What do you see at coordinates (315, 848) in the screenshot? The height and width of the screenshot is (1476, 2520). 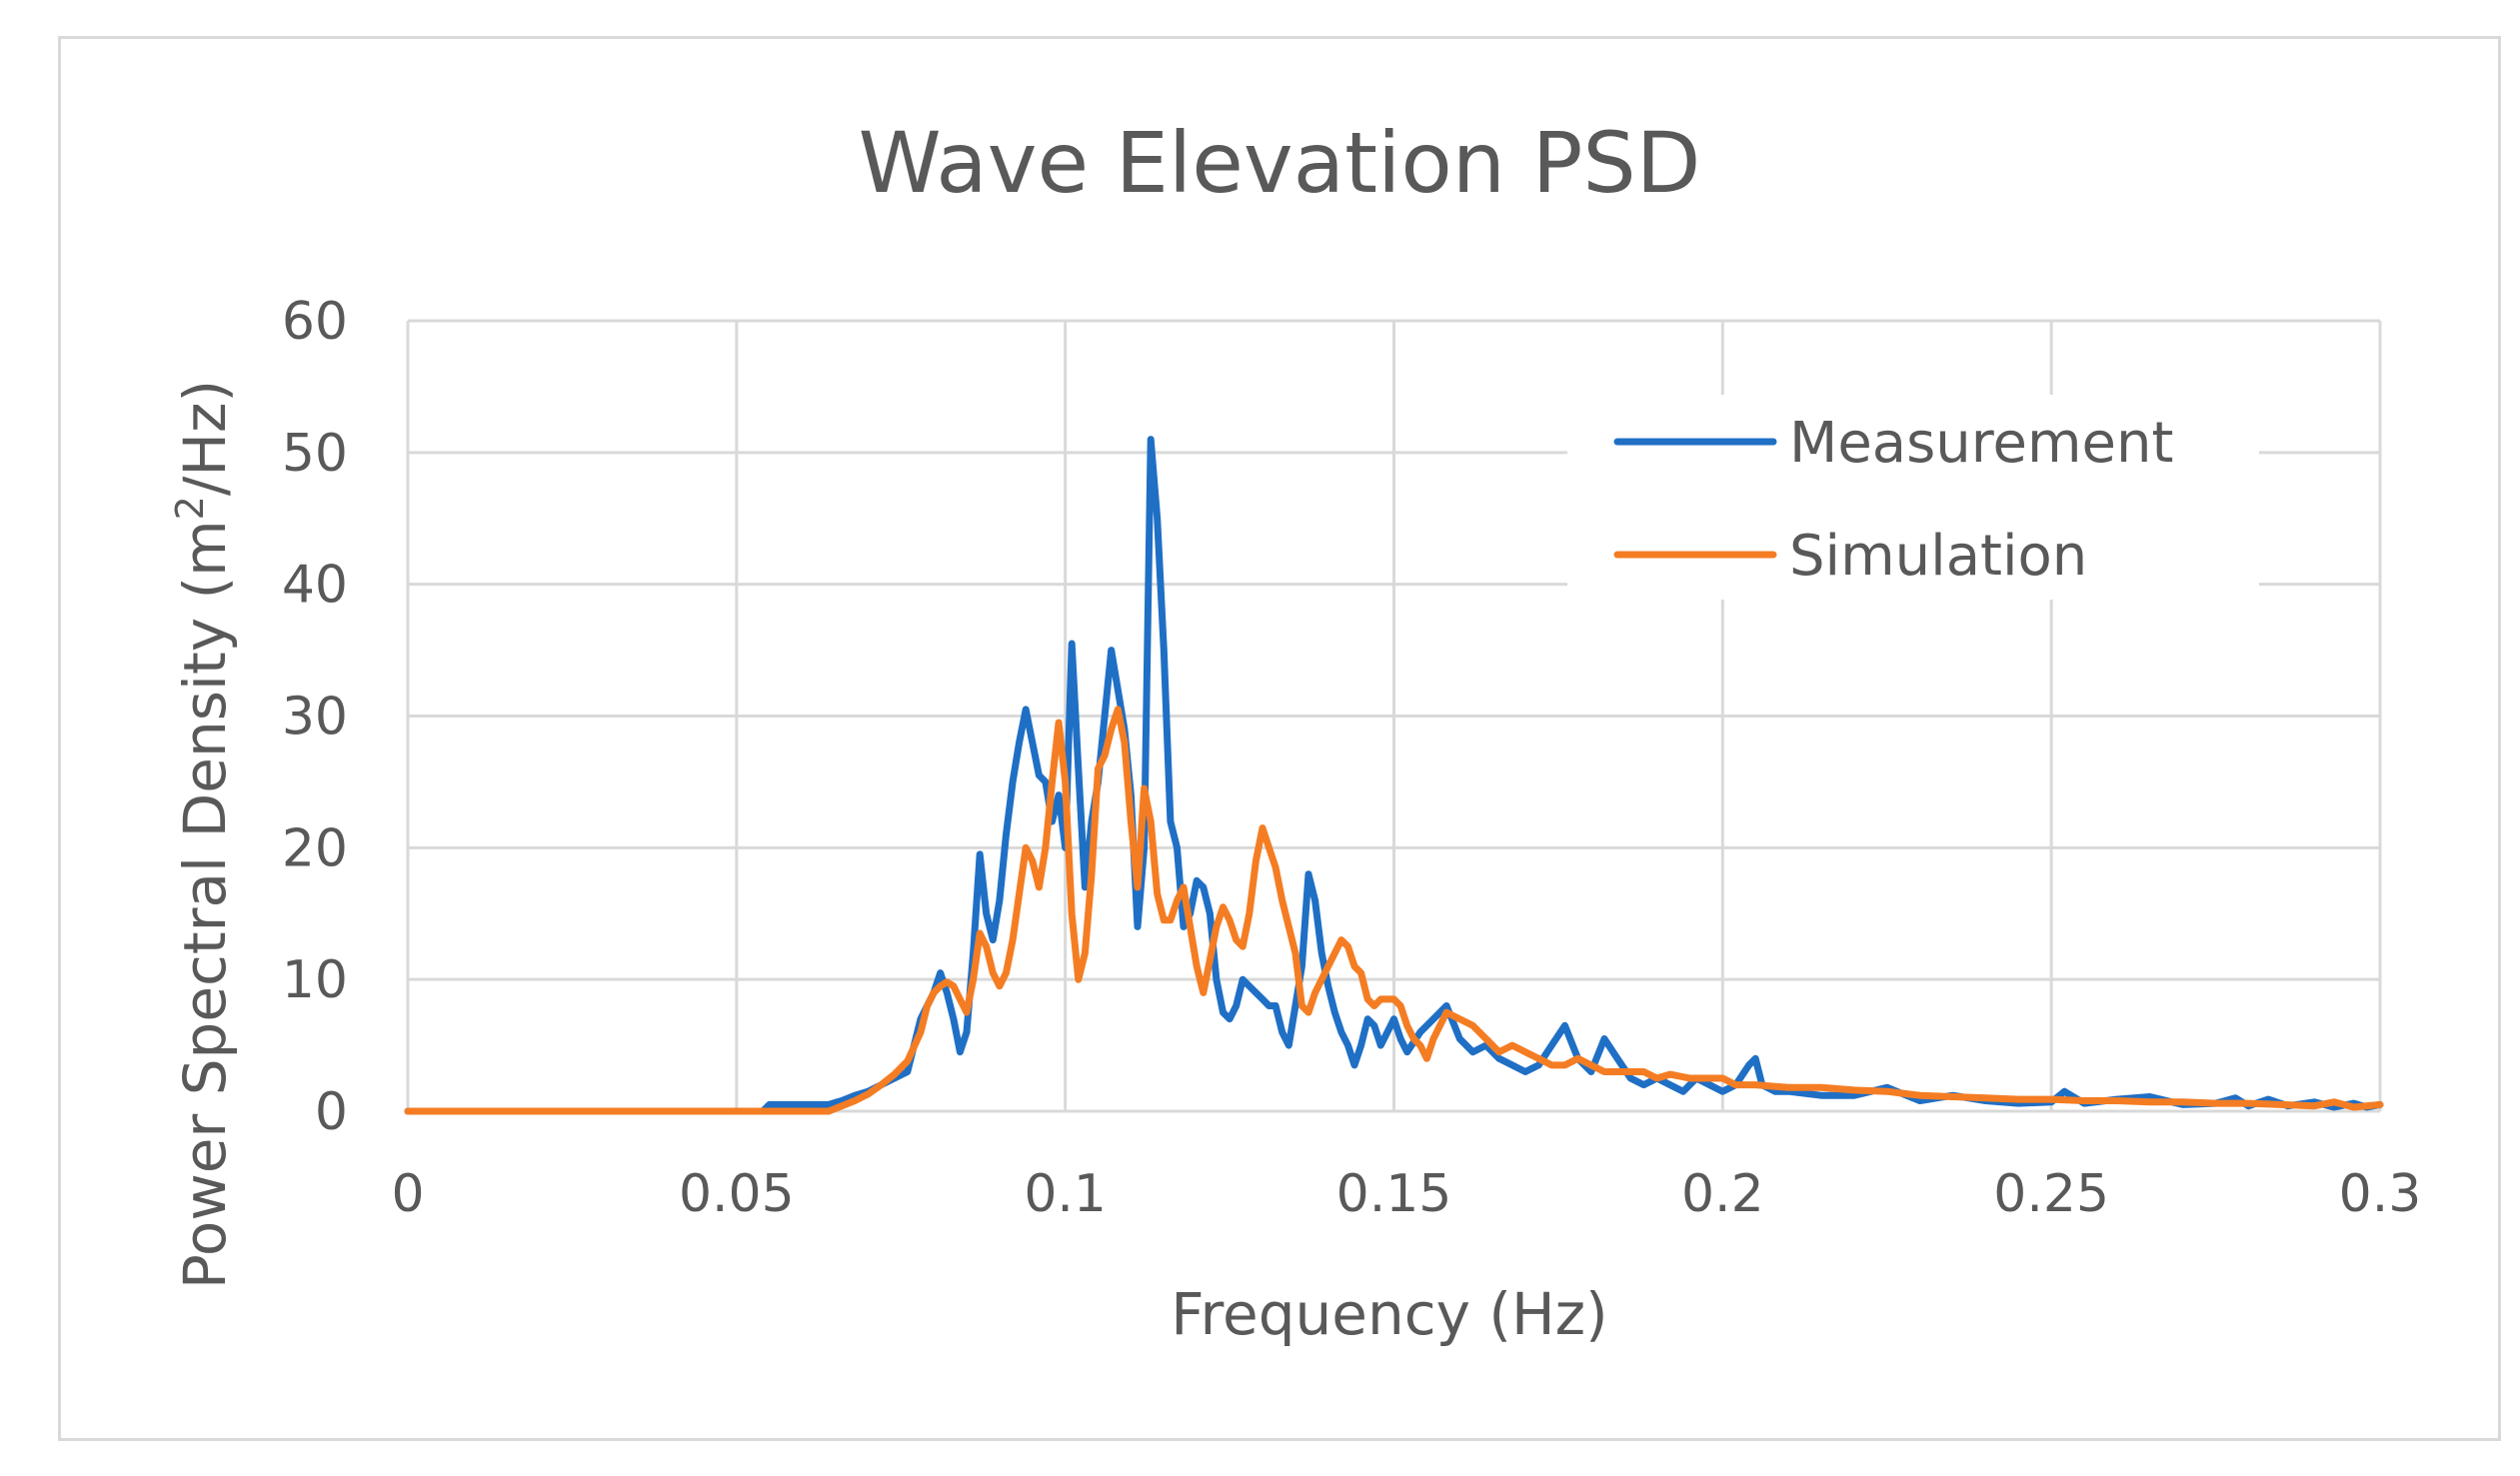 I see `y-tick-label: 20` at bounding box center [315, 848].